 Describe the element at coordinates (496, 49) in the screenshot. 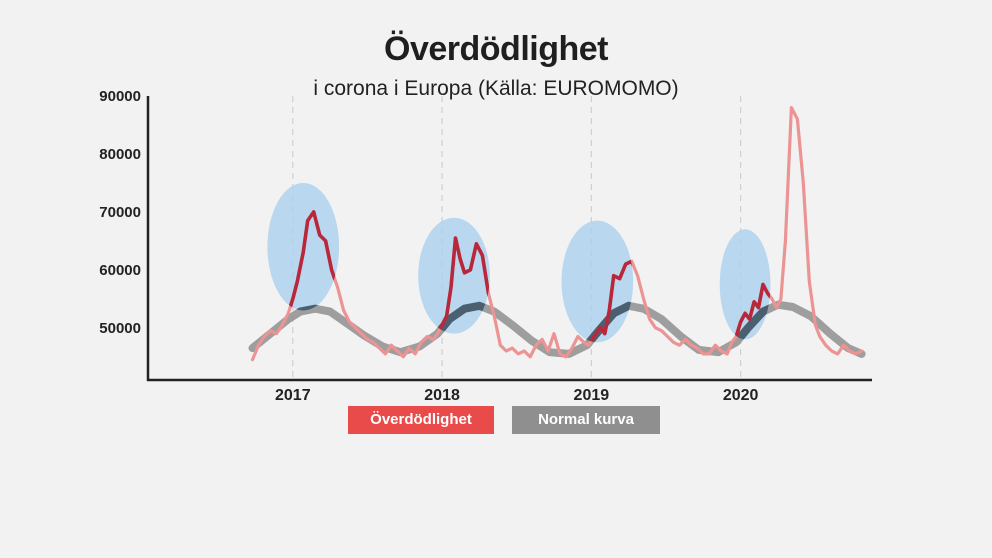

I see `chart-title: Överdödlighet` at that location.